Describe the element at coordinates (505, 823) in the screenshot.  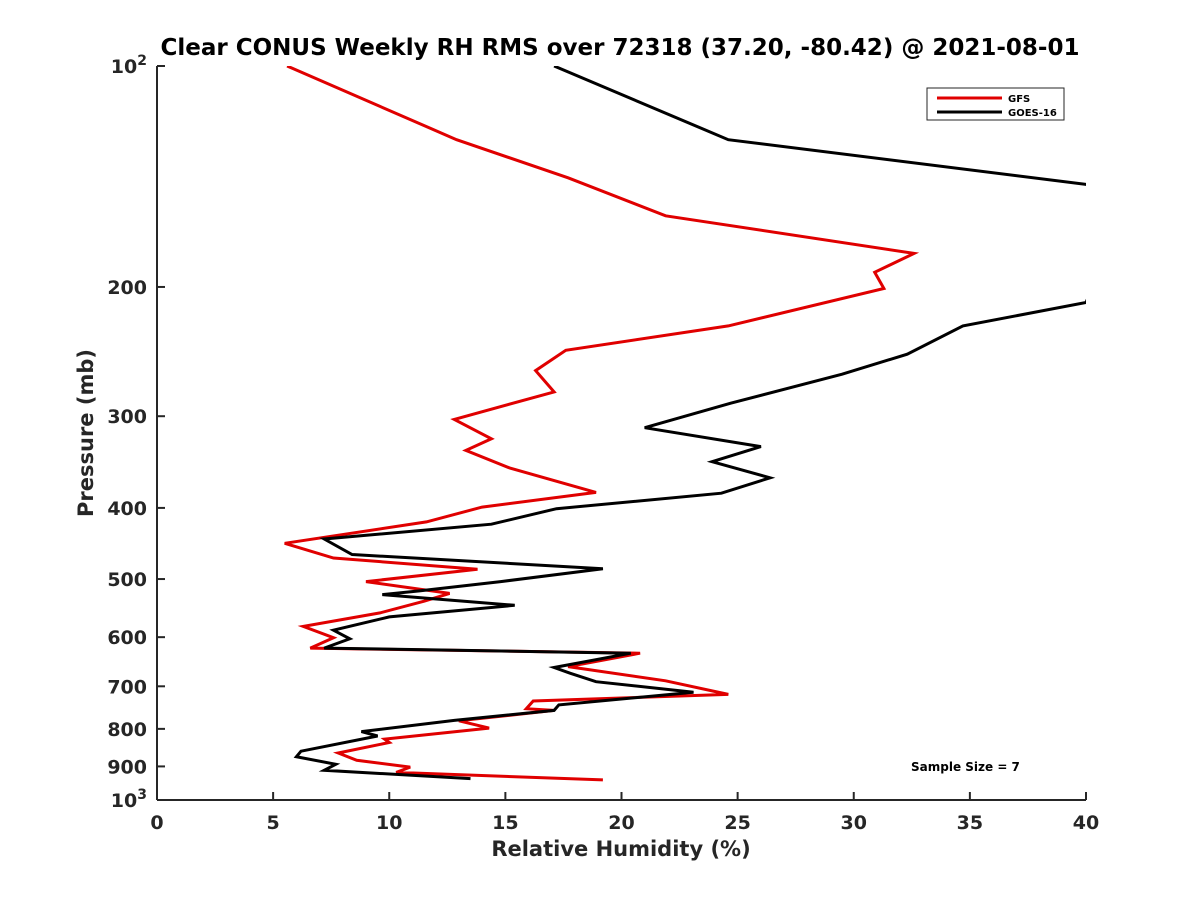
I see `x-tick-label: 15` at that location.